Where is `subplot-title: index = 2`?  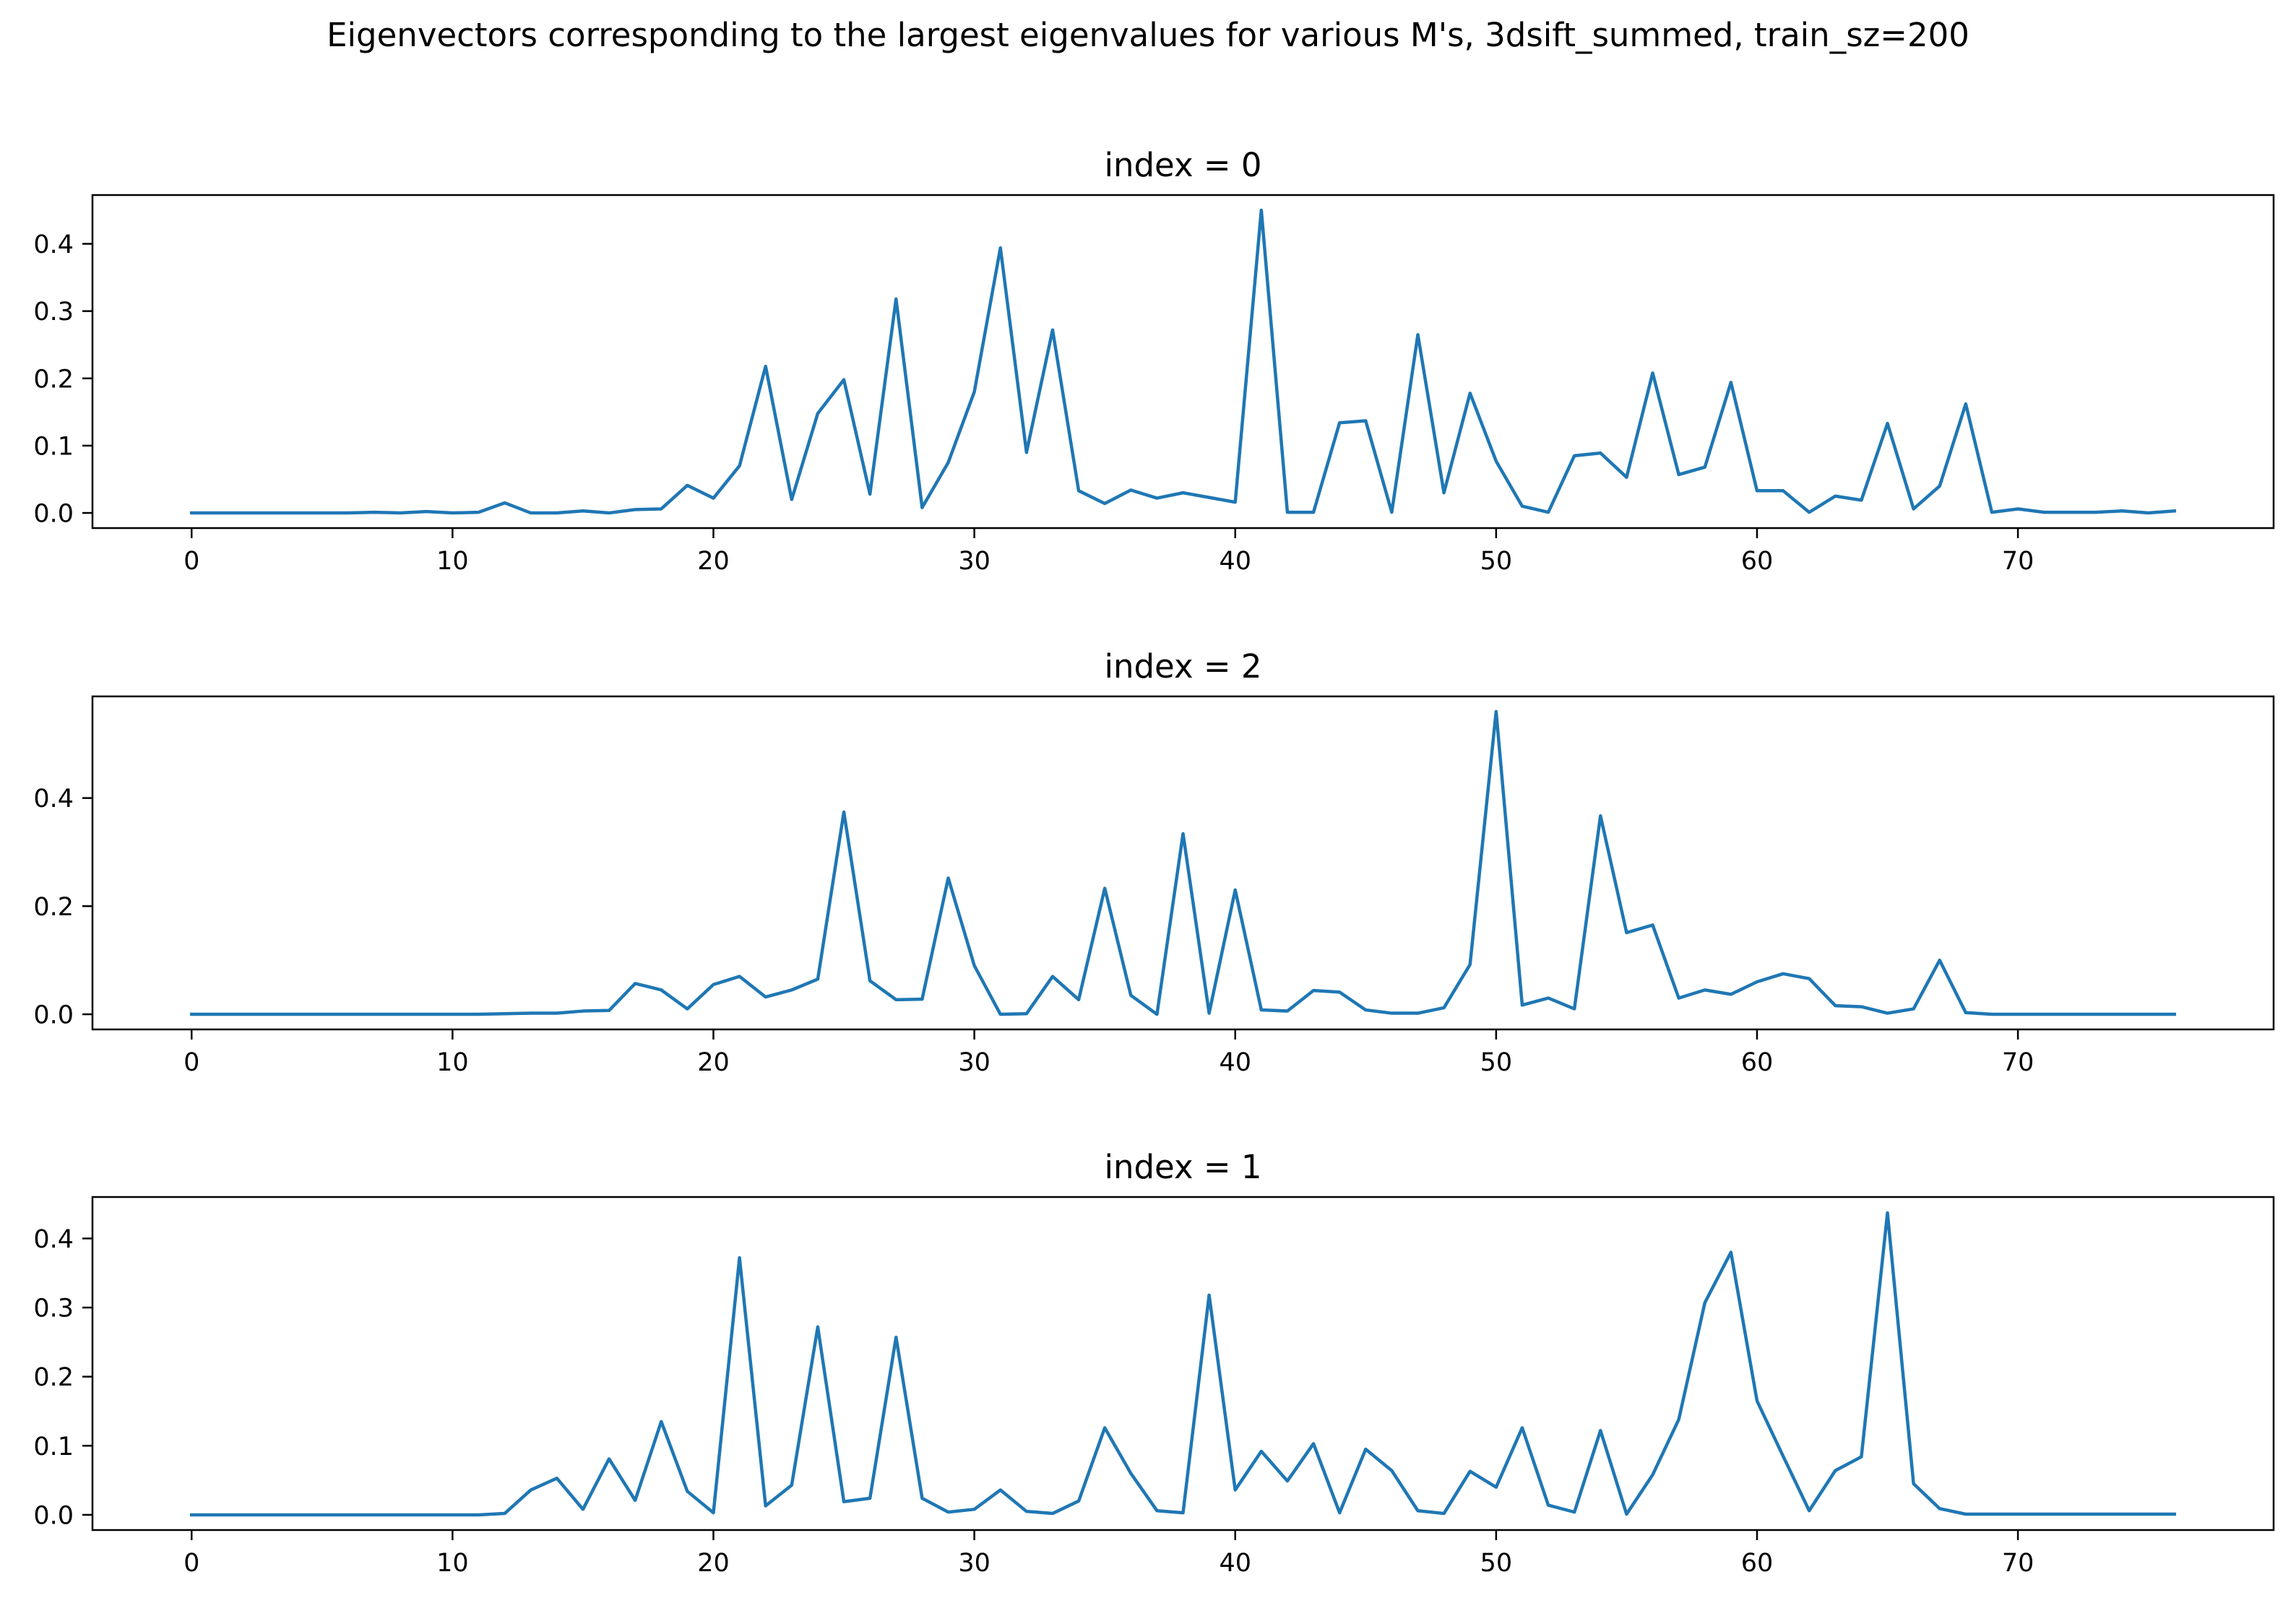
subplot-title: index = 2 is located at coordinates (1182, 666).